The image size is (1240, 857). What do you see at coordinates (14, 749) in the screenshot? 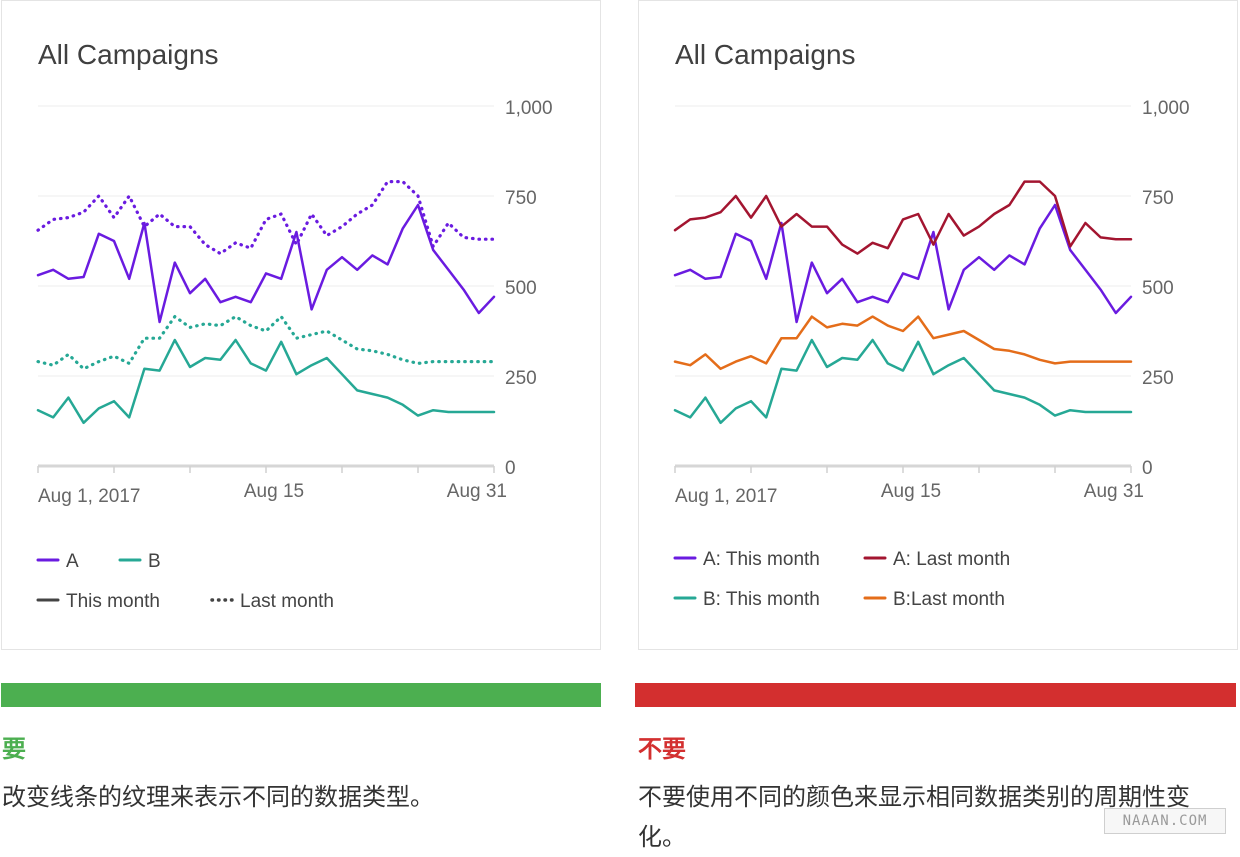
I see `do-label: 要` at bounding box center [14, 749].